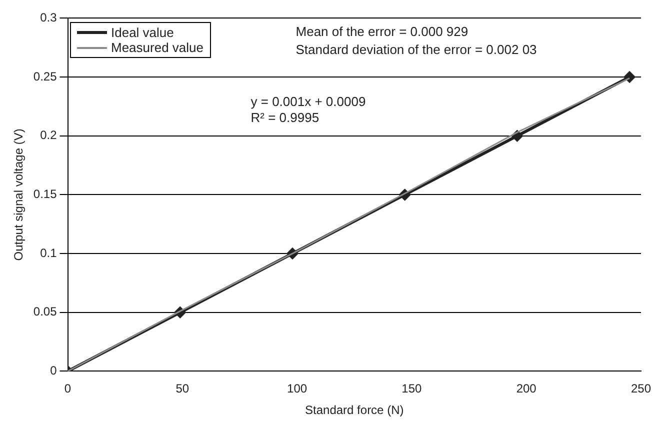  I want to click on annotation: y = 0.001x + 0.0009, so click(308, 102).